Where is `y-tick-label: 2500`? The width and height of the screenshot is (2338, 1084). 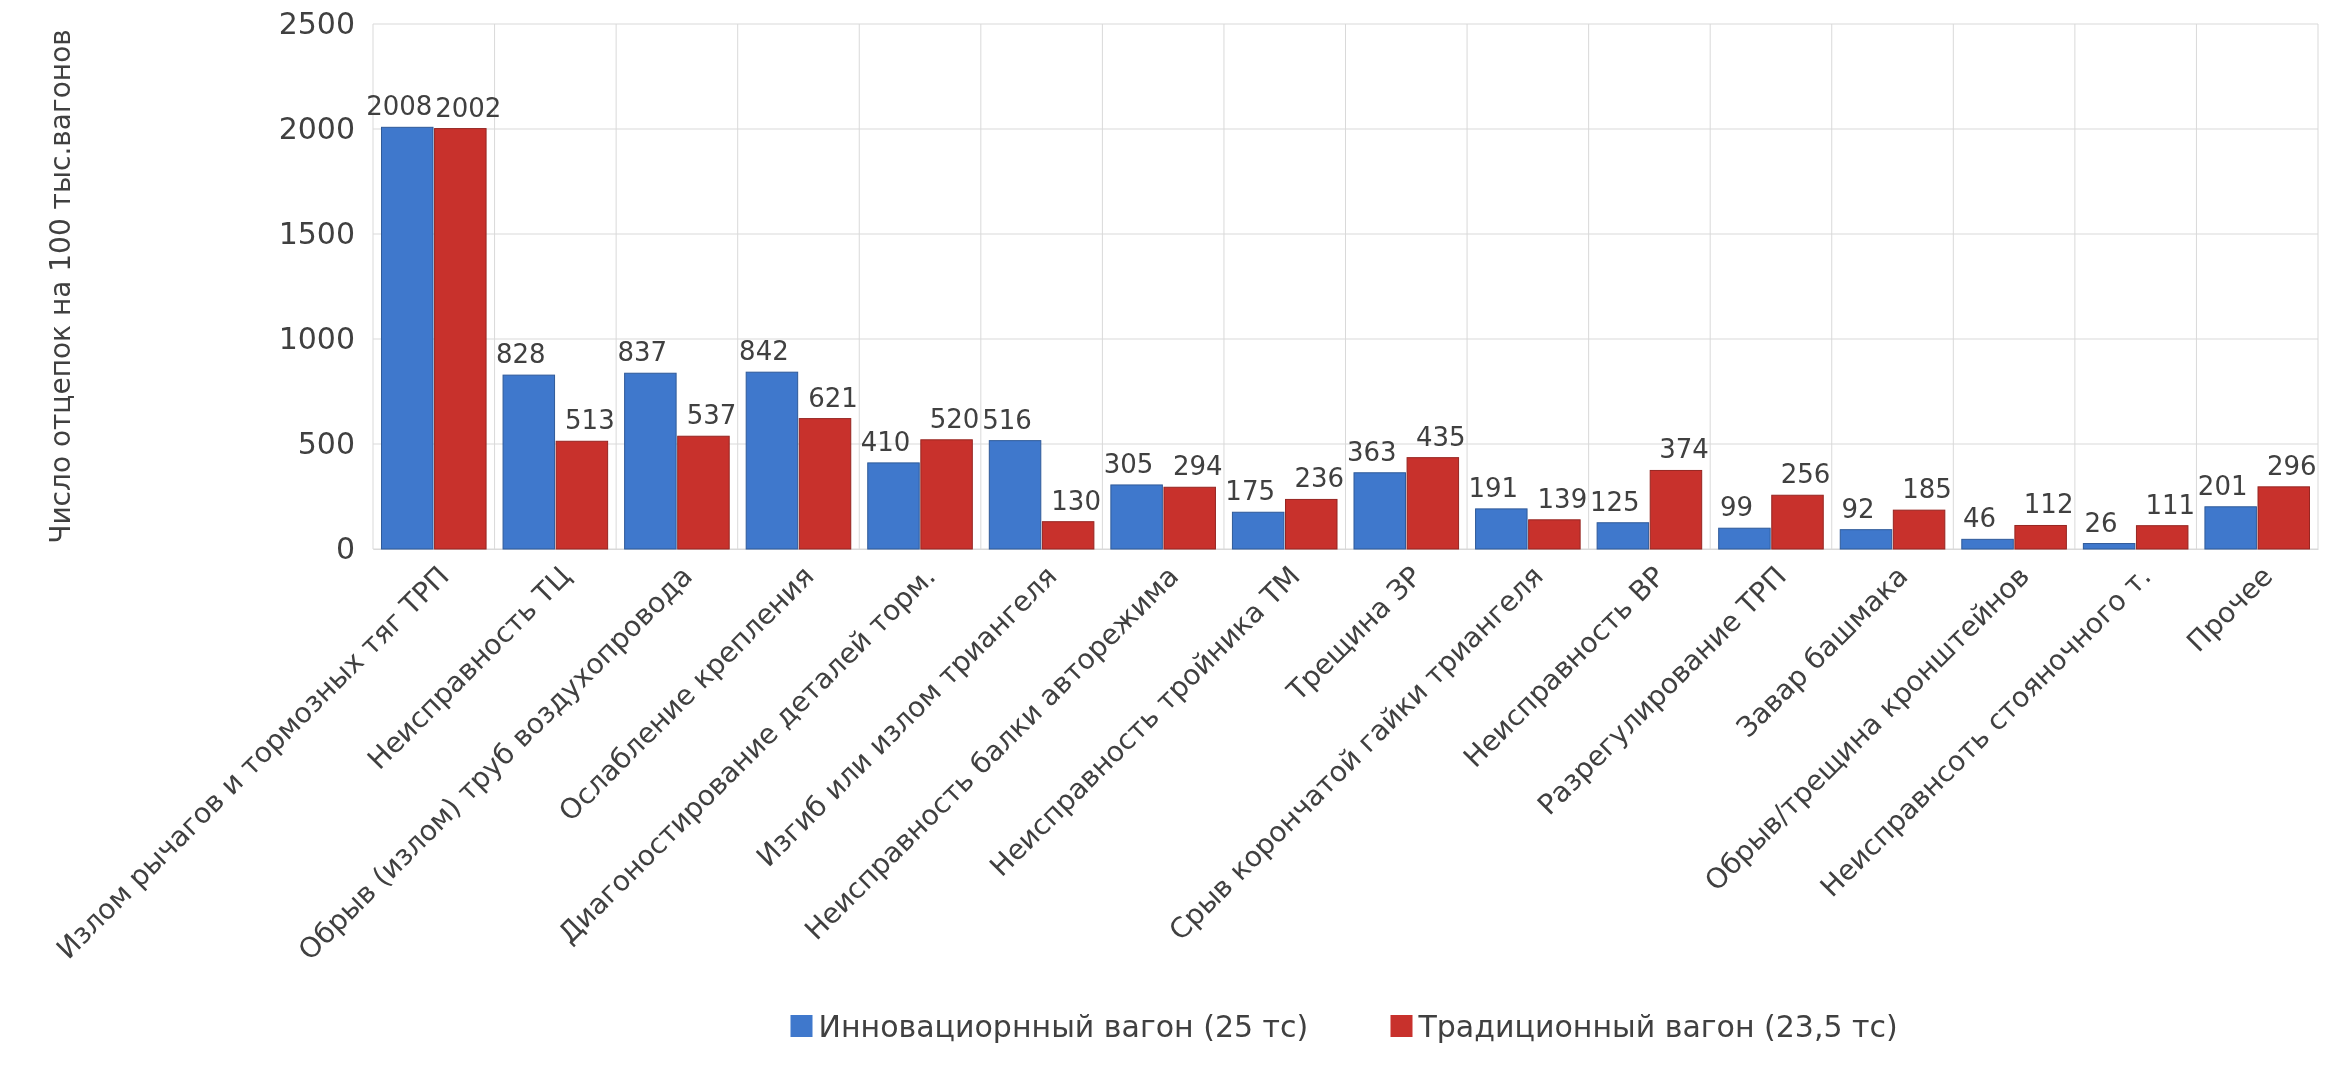
y-tick-label: 2500 is located at coordinates (316, 24).